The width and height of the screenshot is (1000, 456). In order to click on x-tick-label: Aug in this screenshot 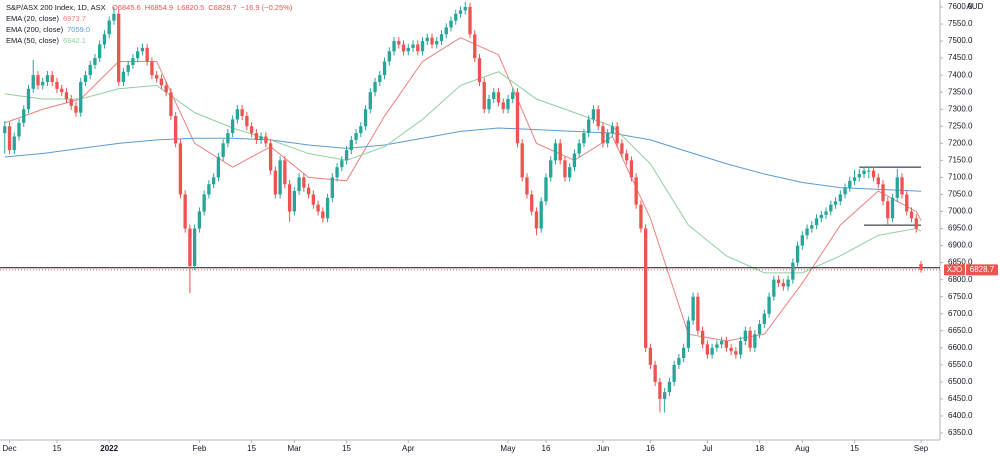, I will do `click(802, 448)`.